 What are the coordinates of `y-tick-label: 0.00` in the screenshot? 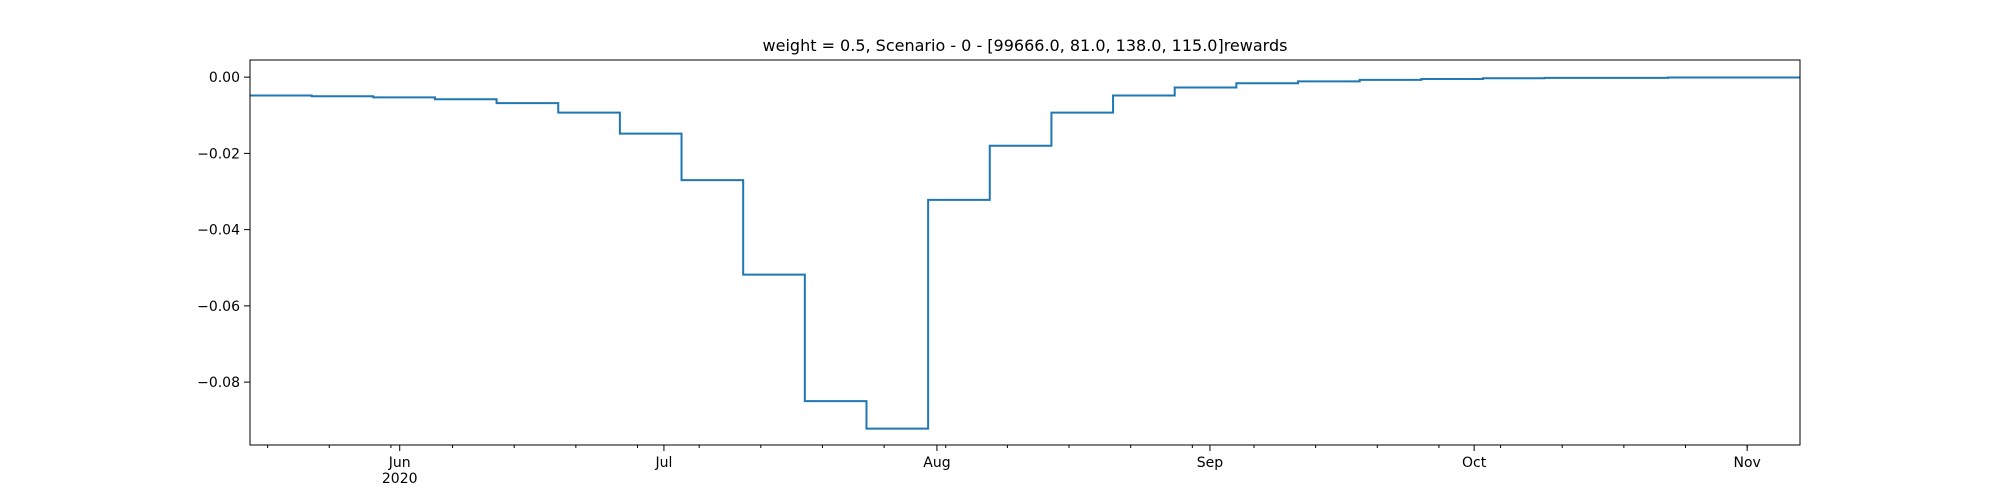 It's located at (224, 78).